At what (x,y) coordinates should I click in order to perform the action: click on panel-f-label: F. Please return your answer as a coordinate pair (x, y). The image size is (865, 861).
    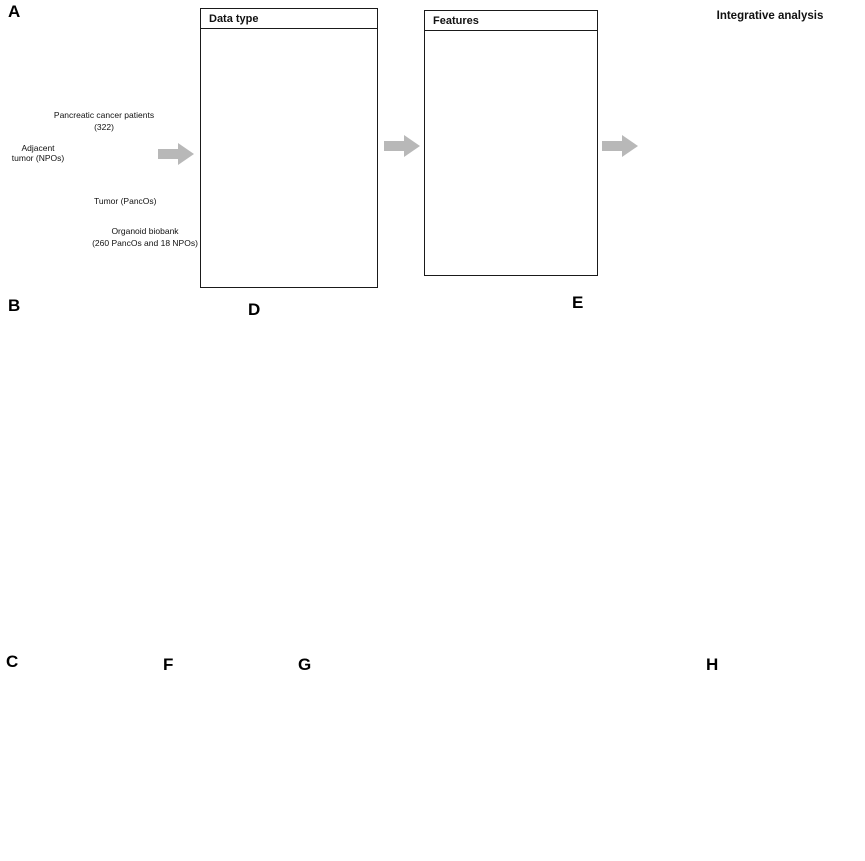
    Looking at the image, I should click on (168, 664).